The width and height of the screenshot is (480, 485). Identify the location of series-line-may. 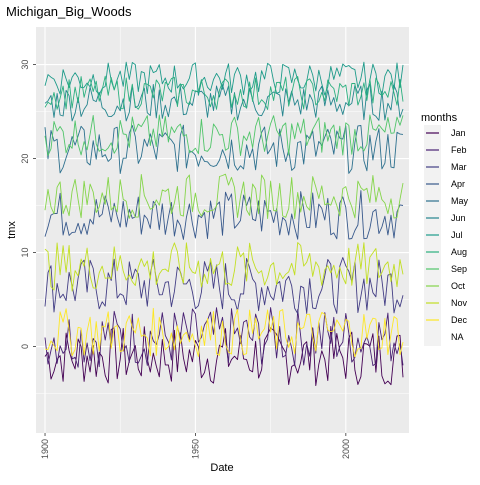
(224, 149).